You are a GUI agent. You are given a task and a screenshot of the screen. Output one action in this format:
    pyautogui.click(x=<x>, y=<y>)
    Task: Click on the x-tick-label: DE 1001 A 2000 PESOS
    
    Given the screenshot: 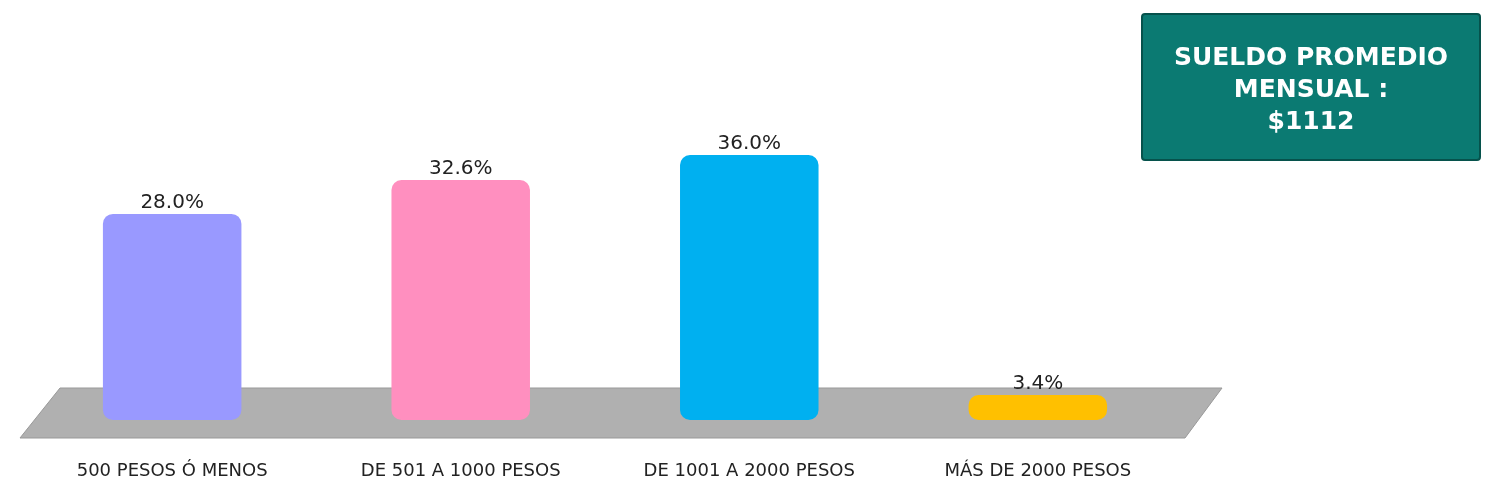 What is the action you would take?
    pyautogui.click(x=749, y=469)
    